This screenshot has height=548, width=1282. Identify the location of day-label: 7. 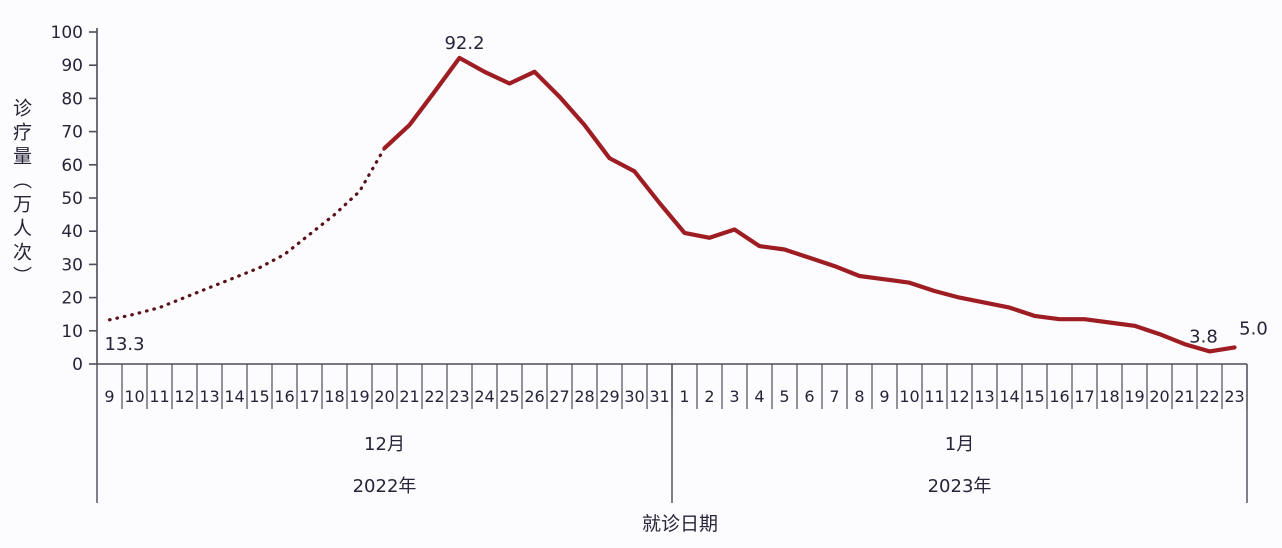
(834, 396).